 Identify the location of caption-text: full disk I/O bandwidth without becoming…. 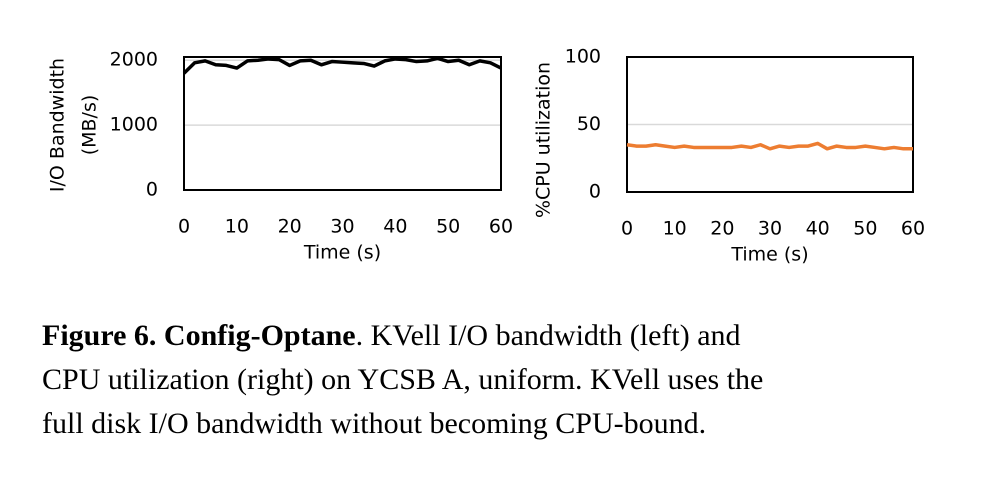
(374, 423).